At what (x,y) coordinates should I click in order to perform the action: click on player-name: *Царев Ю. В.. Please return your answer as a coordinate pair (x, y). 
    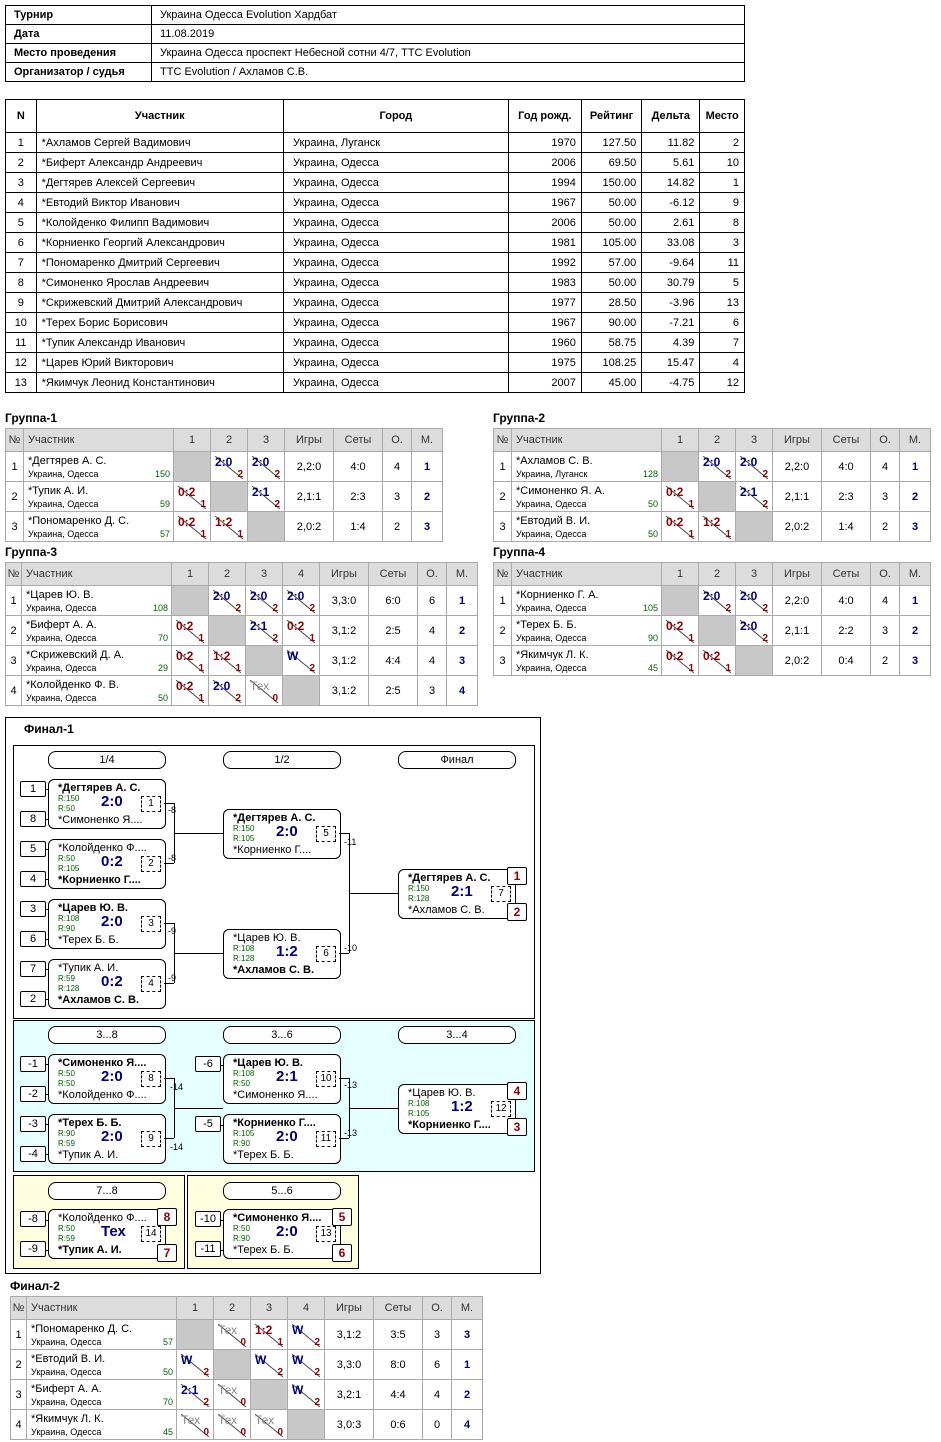
    Looking at the image, I should click on (60, 595).